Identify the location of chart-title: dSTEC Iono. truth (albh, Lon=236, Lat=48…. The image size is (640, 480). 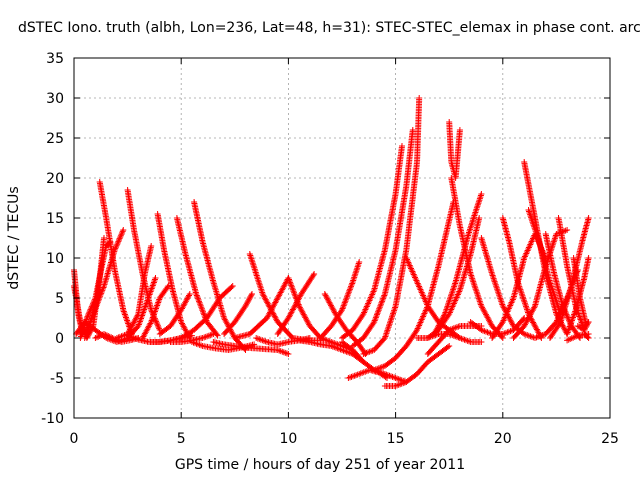
(329, 28).